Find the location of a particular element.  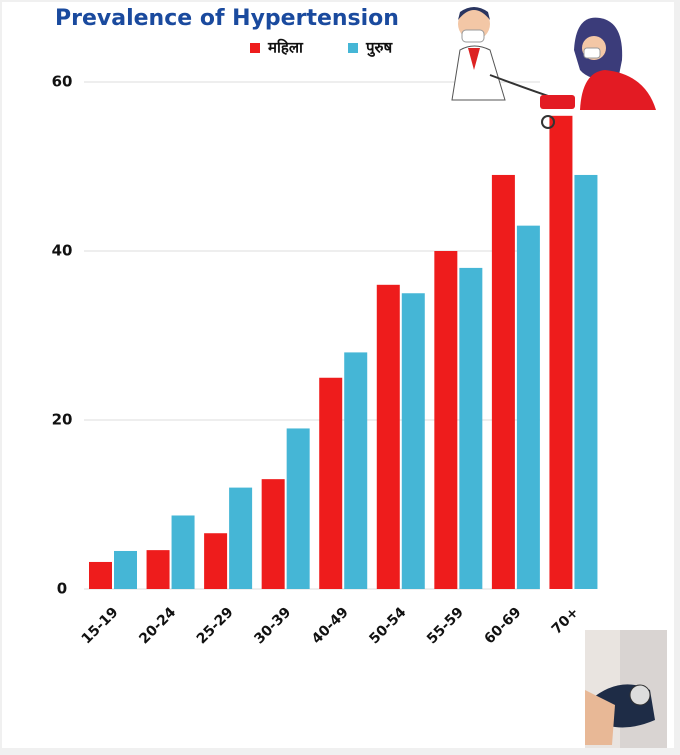

y-tick-label: 60 is located at coordinates (62, 82).